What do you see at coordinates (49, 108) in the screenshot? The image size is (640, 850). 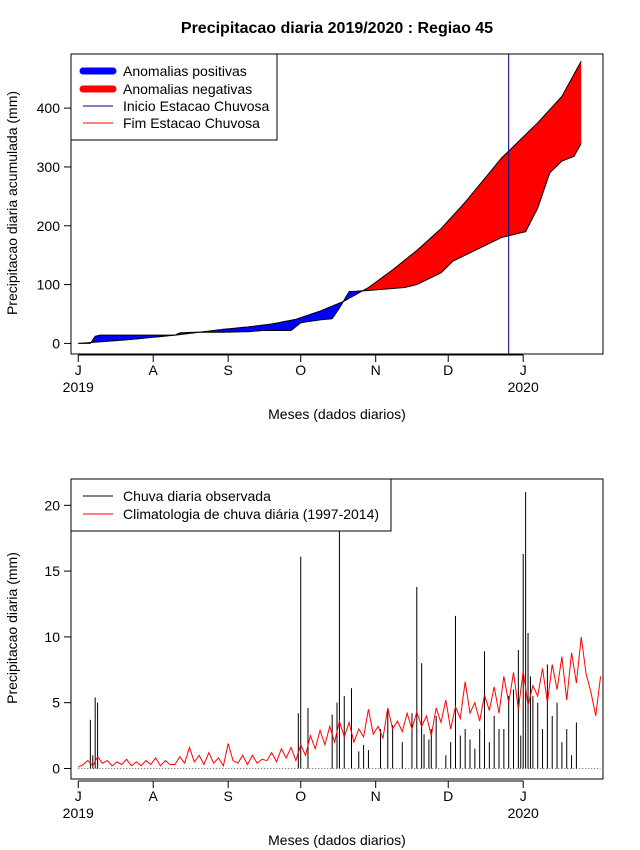 I see `y-tick-label: 400` at bounding box center [49, 108].